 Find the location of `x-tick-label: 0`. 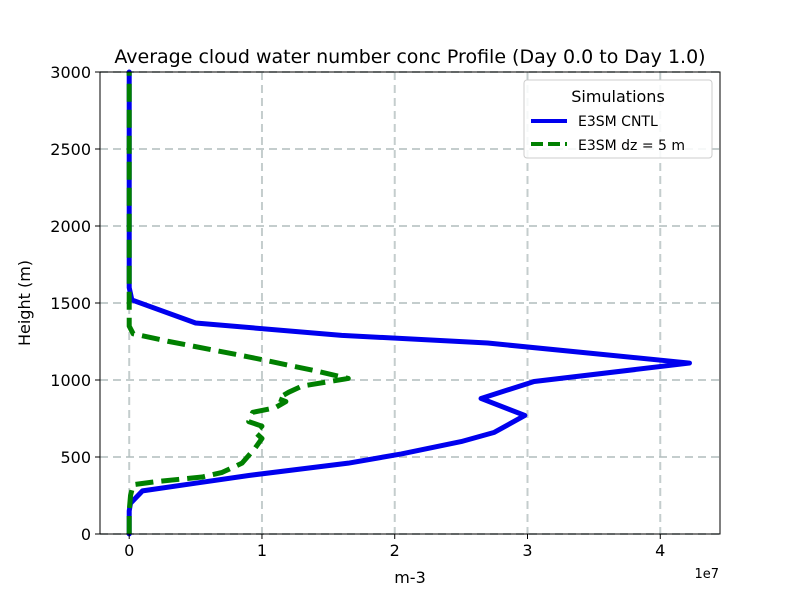

x-tick-label: 0 is located at coordinates (129, 550).